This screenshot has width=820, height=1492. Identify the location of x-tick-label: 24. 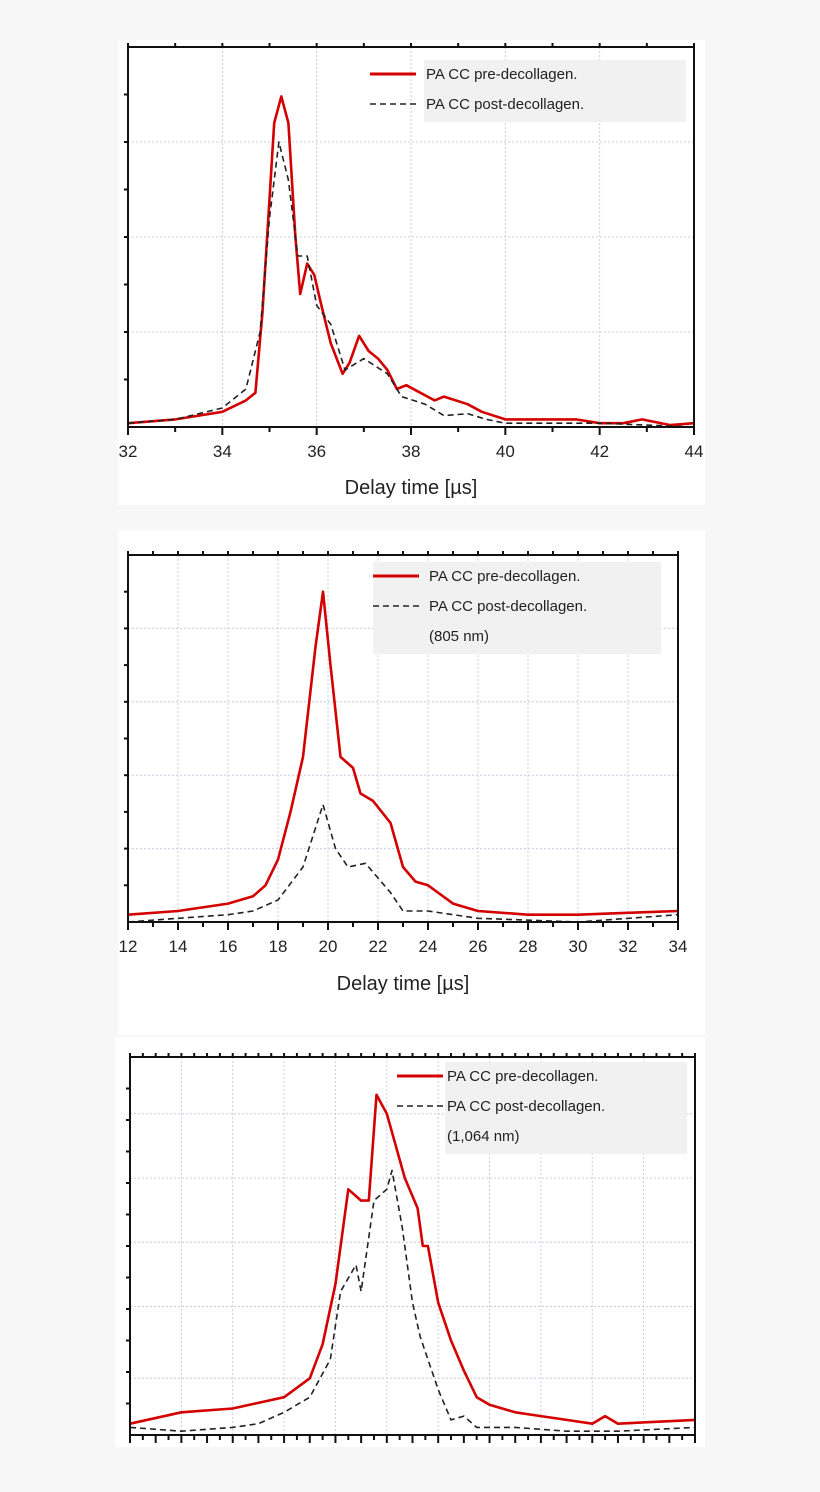
(428, 946).